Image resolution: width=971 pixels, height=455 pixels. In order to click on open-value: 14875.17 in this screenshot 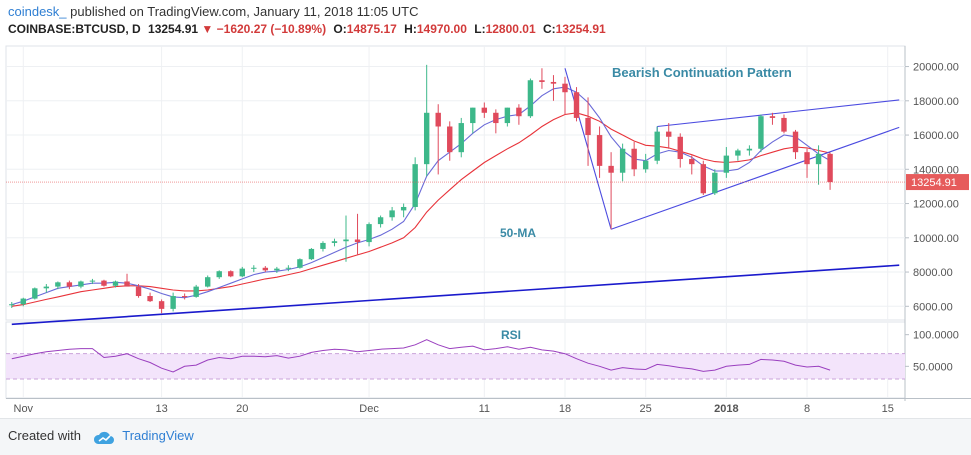, I will do `click(371, 29)`.